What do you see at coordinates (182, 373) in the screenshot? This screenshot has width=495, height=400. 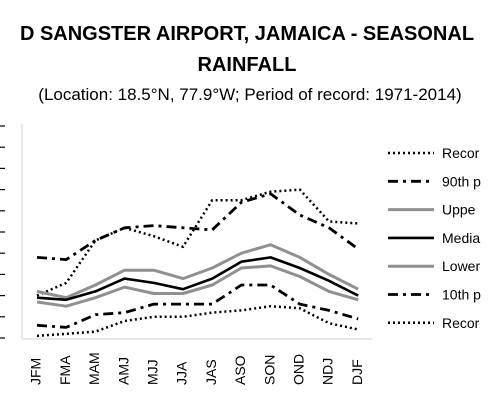 I see `x-tick-label: JJA` at bounding box center [182, 373].